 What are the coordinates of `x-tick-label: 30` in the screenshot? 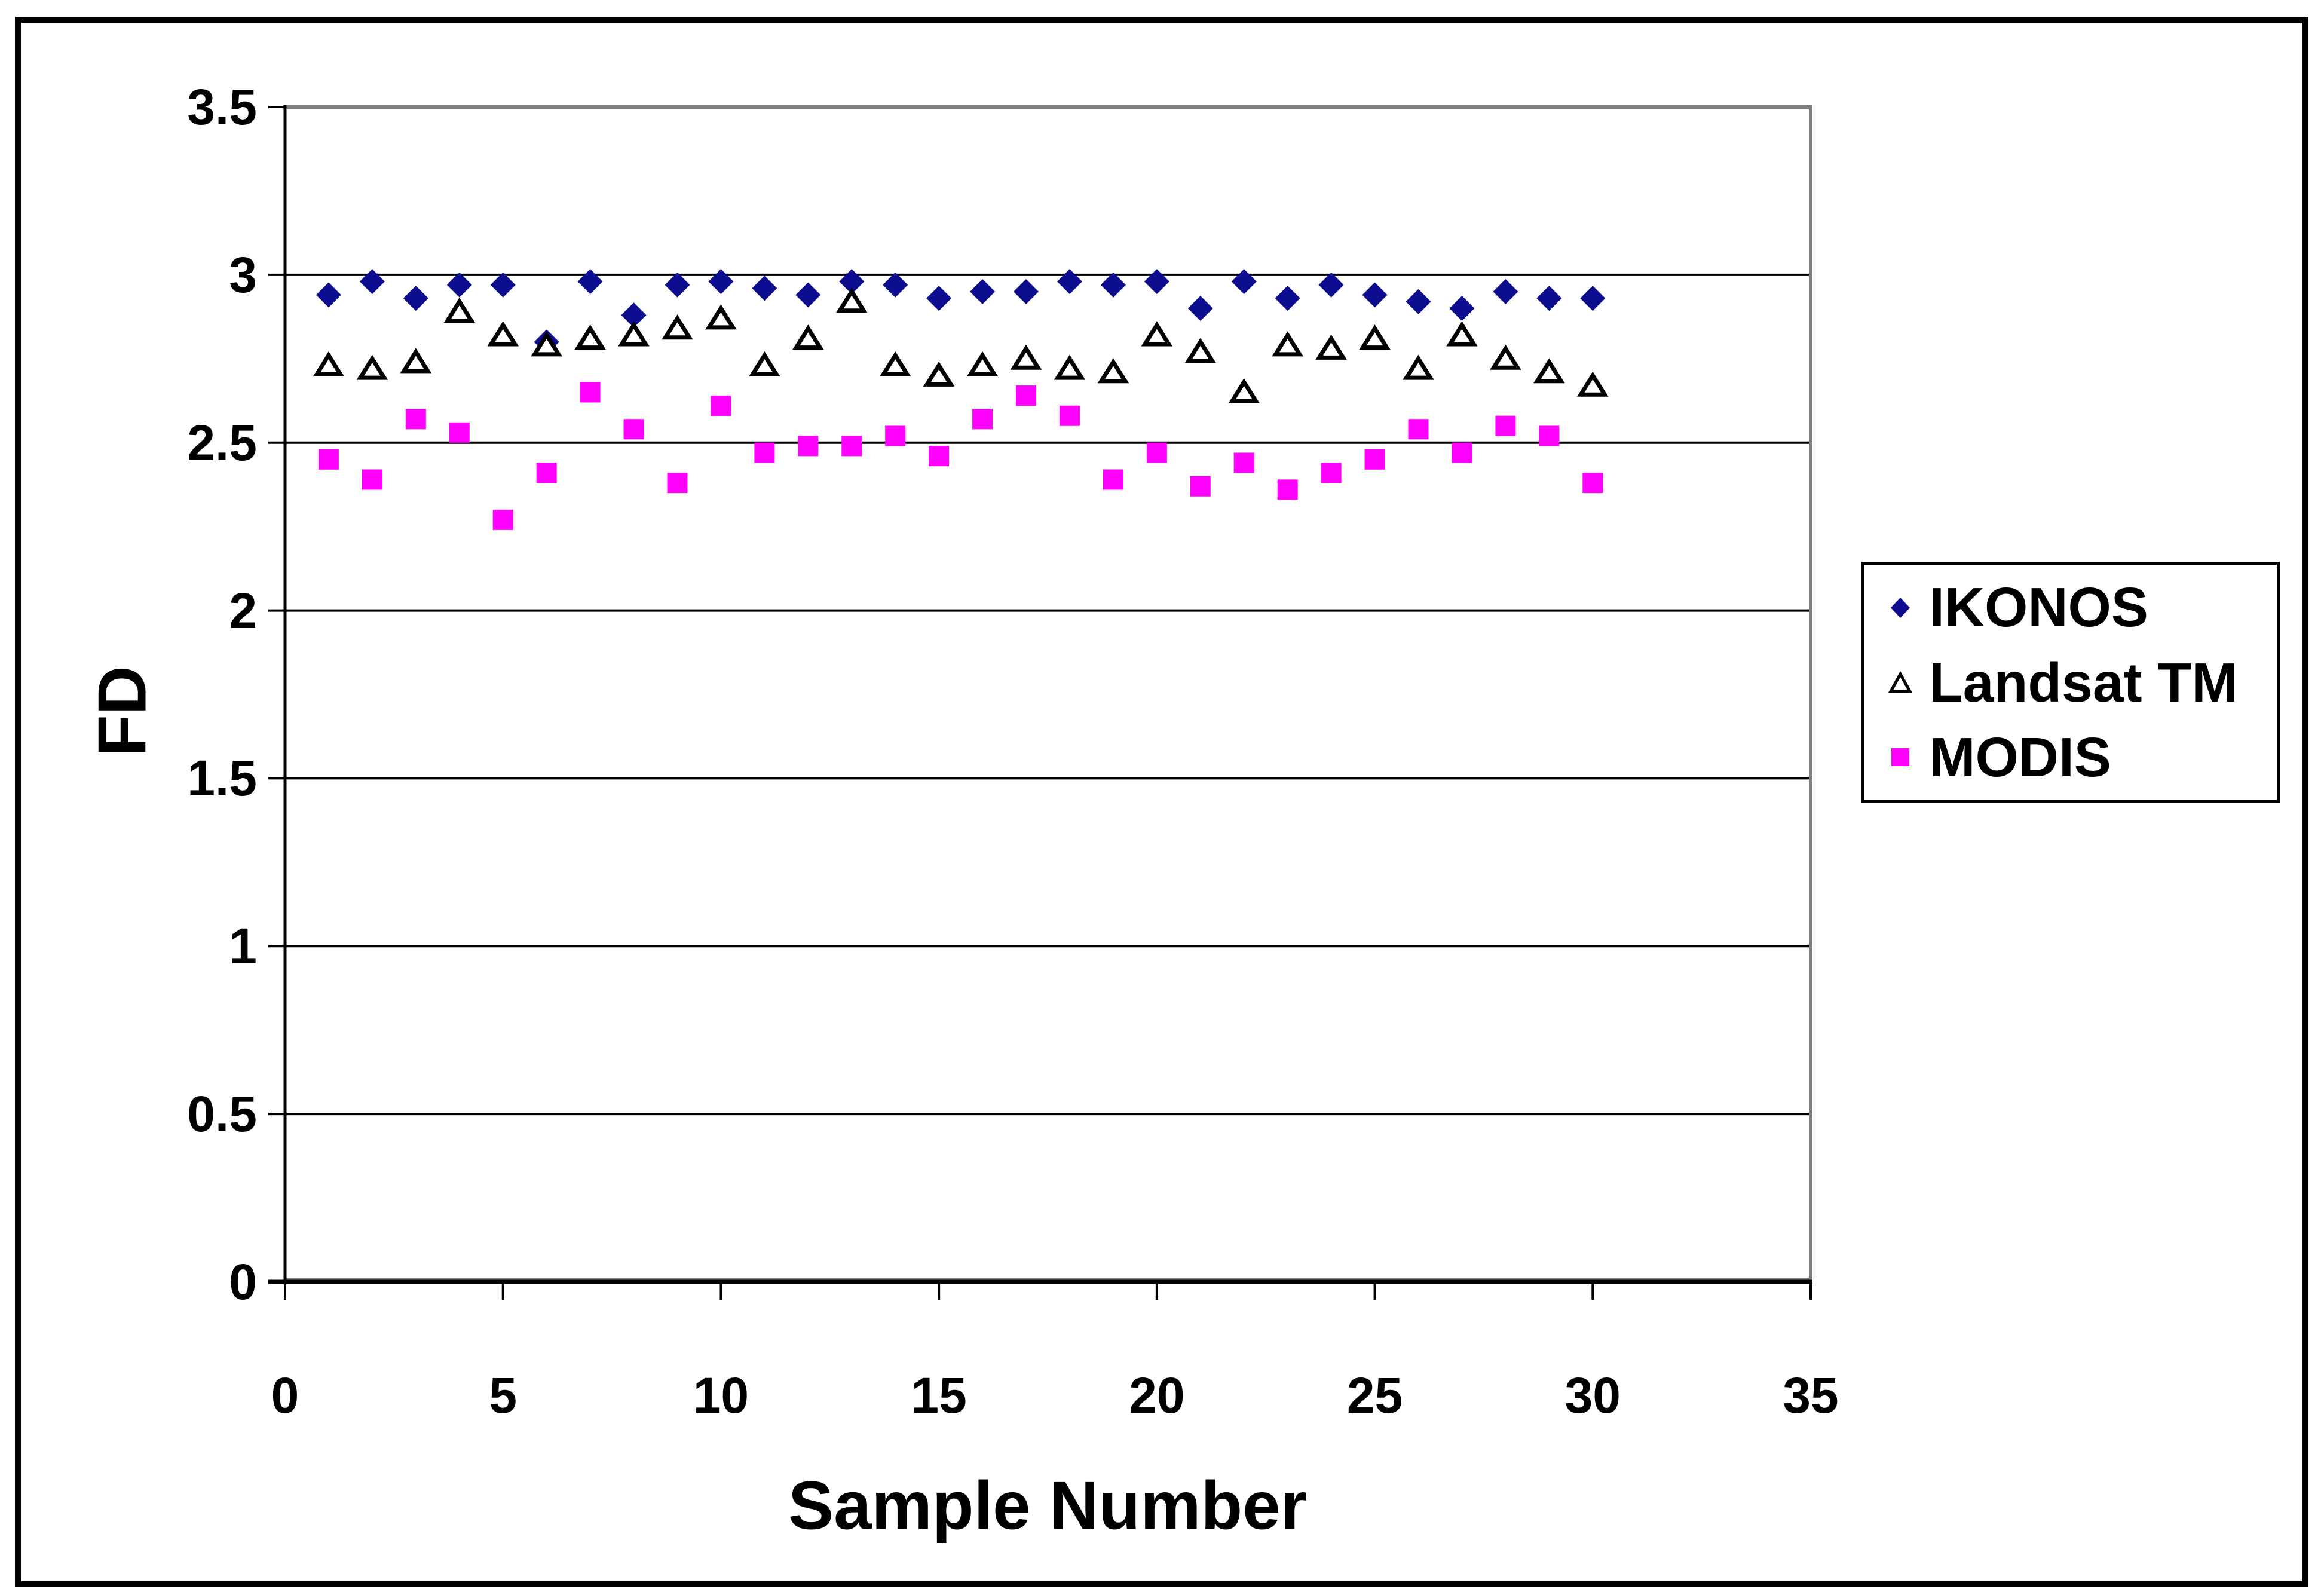 It's located at (1592, 1395).